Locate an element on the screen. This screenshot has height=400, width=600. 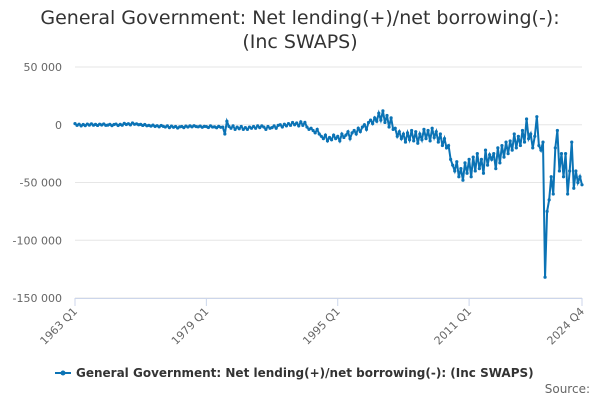
x-tick-label: 1979 Q1 is located at coordinates (190, 326).